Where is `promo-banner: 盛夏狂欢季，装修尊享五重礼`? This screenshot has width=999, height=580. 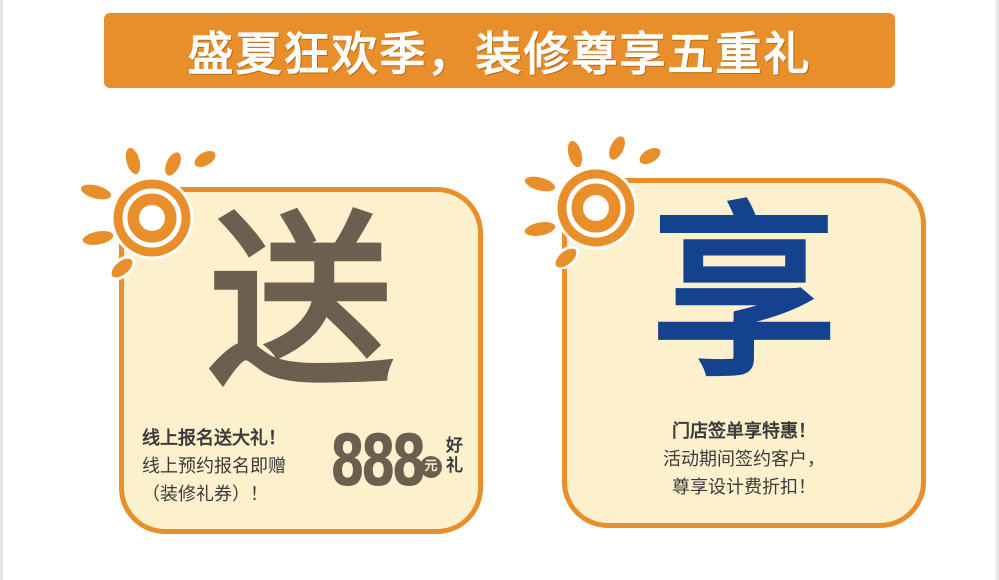
promo-banner: 盛夏狂欢季，装修尊享五重礼 is located at coordinates (499, 50).